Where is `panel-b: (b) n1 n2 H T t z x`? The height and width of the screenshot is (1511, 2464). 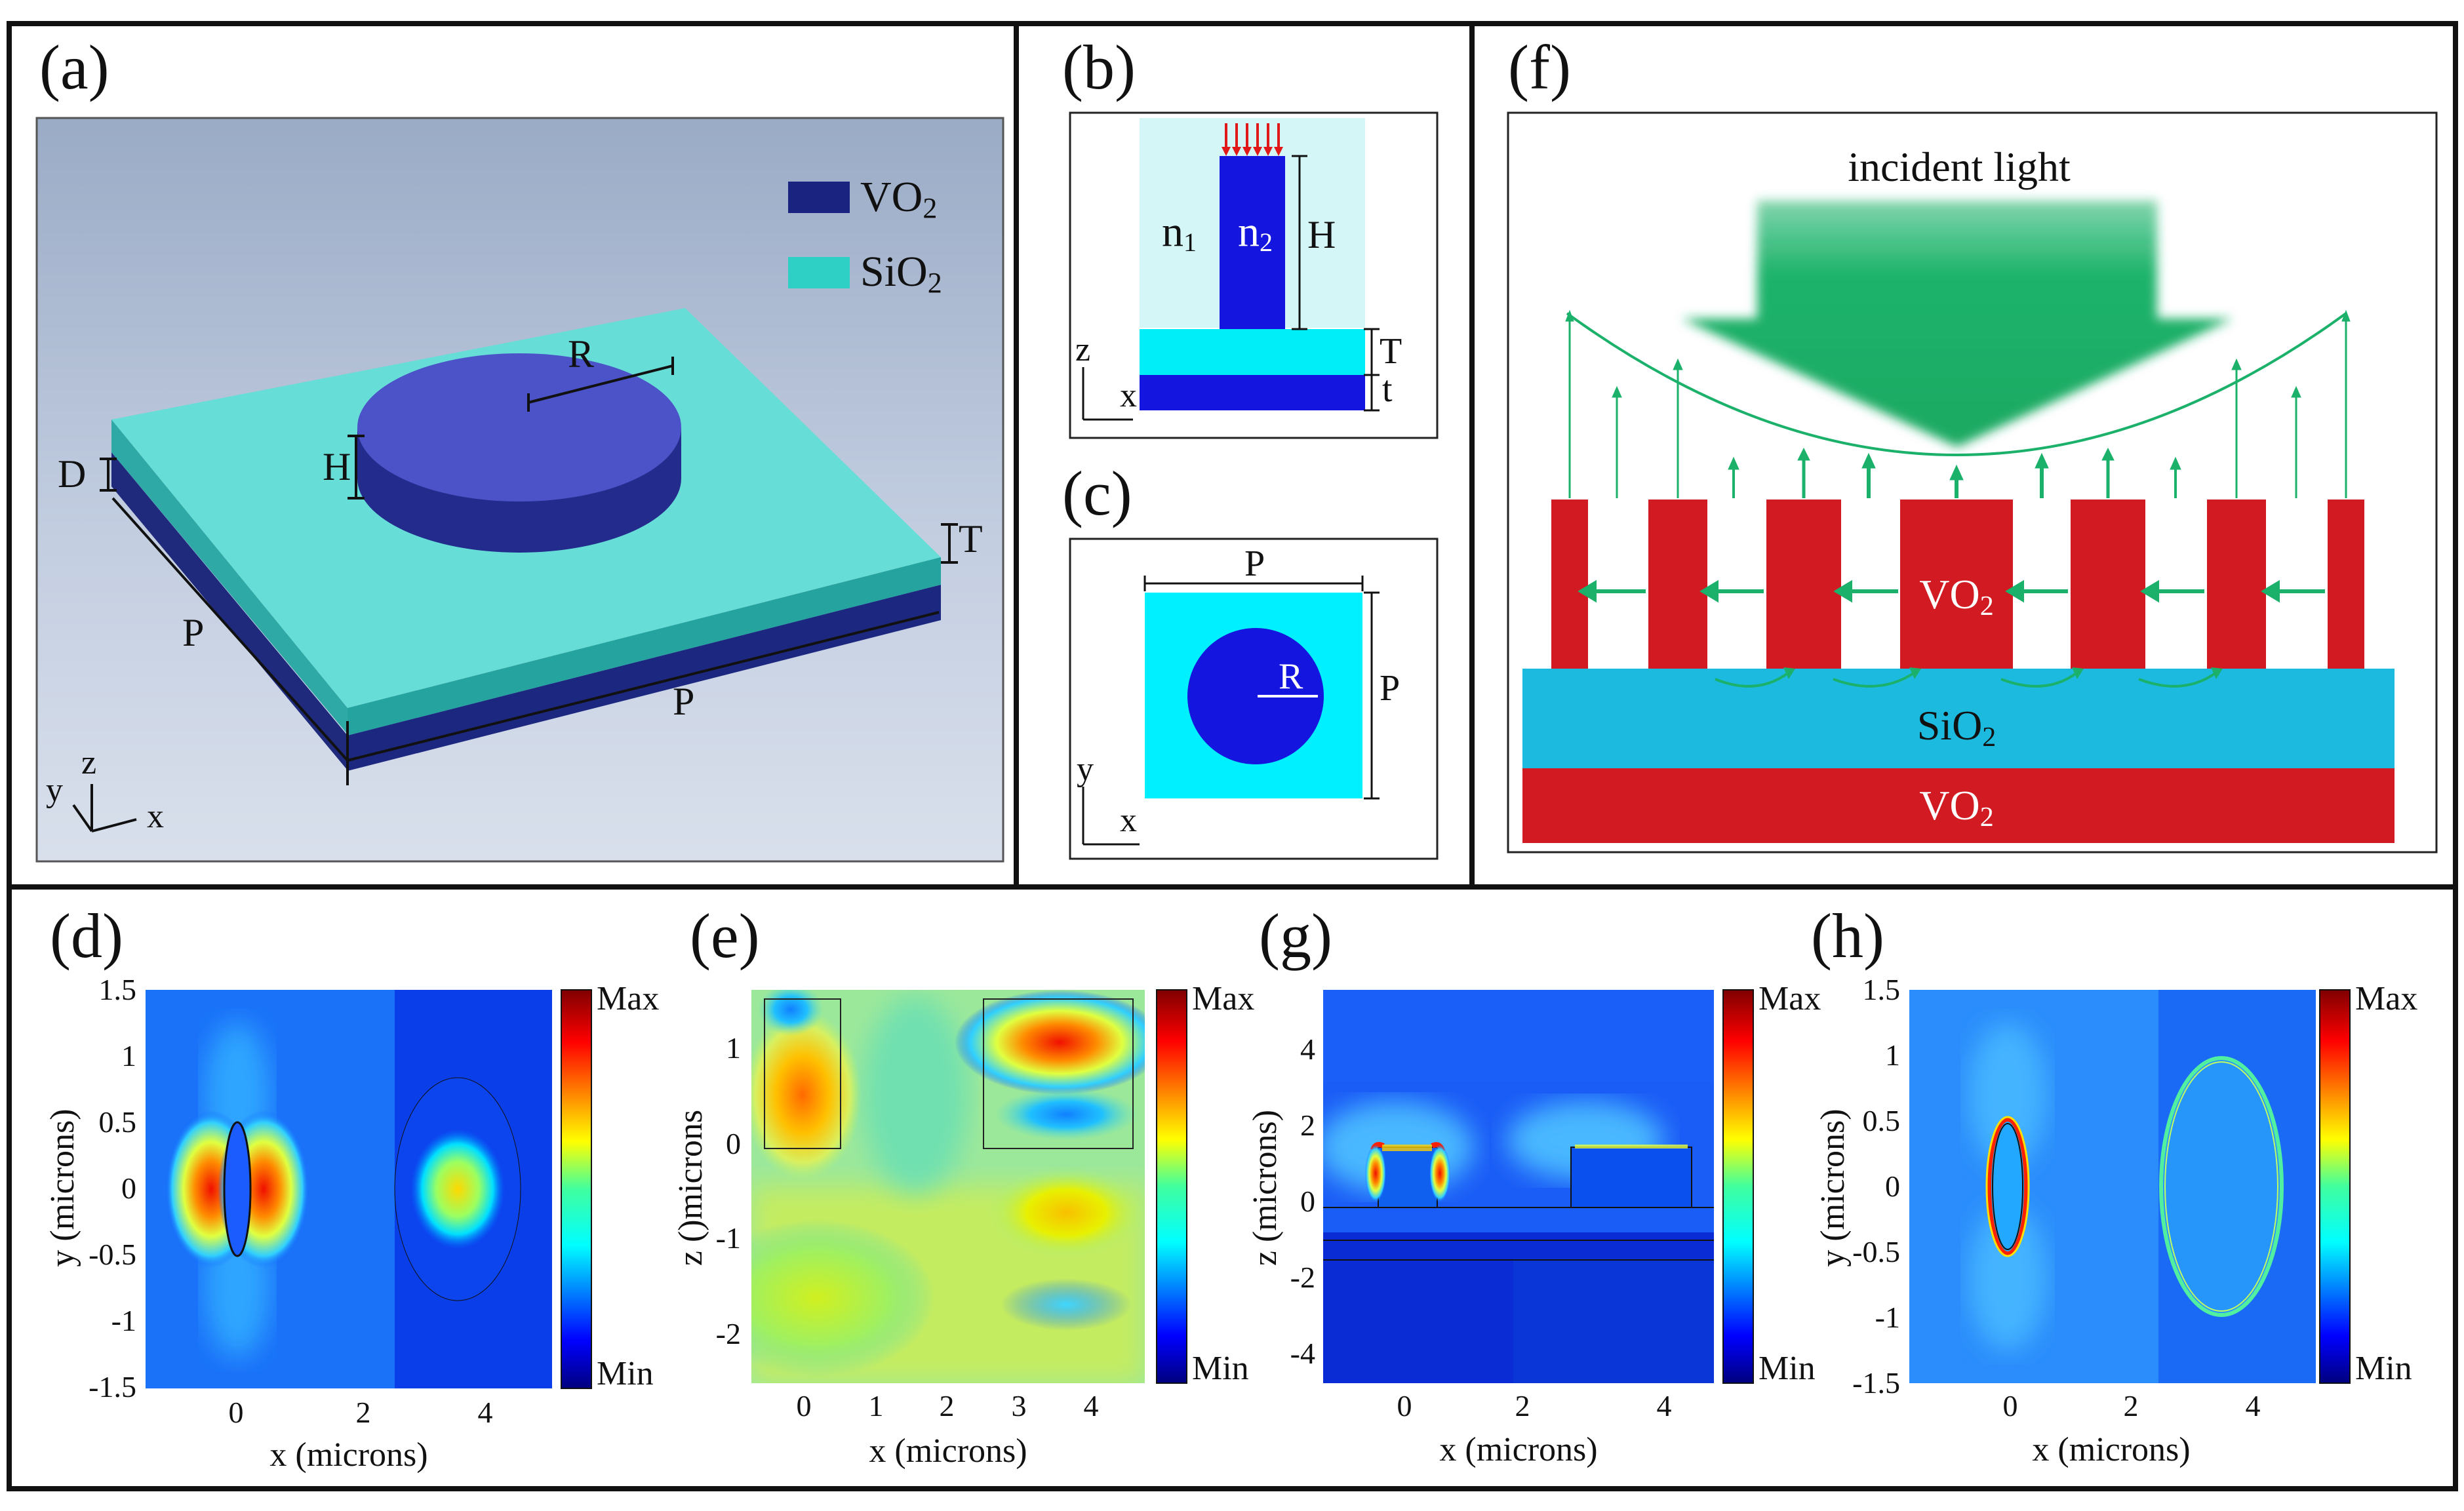 panel-b: (b) n1 n2 H T t z x is located at coordinates (1250, 235).